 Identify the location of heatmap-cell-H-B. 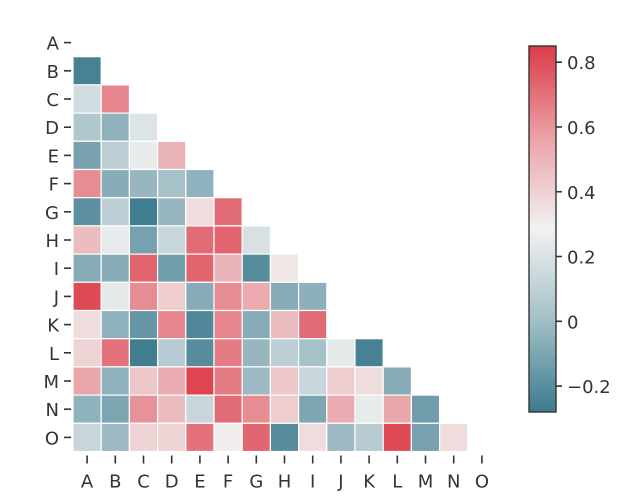
(115, 240).